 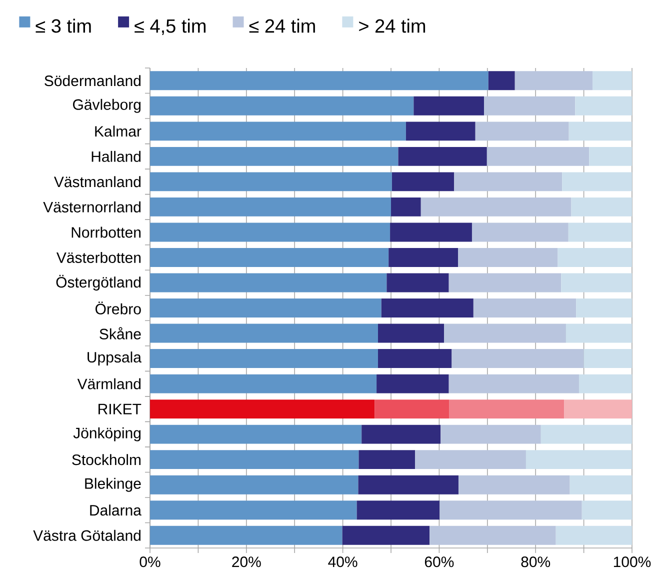 I want to click on y-tick-label: Örebro, so click(x=118, y=308).